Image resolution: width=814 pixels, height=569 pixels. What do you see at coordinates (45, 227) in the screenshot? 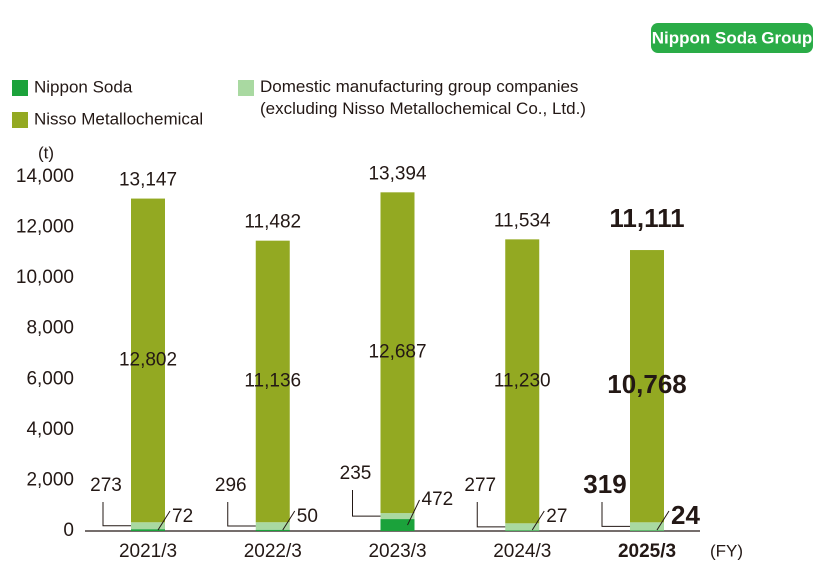
I see `y-tick-label: 12,000` at bounding box center [45, 227].